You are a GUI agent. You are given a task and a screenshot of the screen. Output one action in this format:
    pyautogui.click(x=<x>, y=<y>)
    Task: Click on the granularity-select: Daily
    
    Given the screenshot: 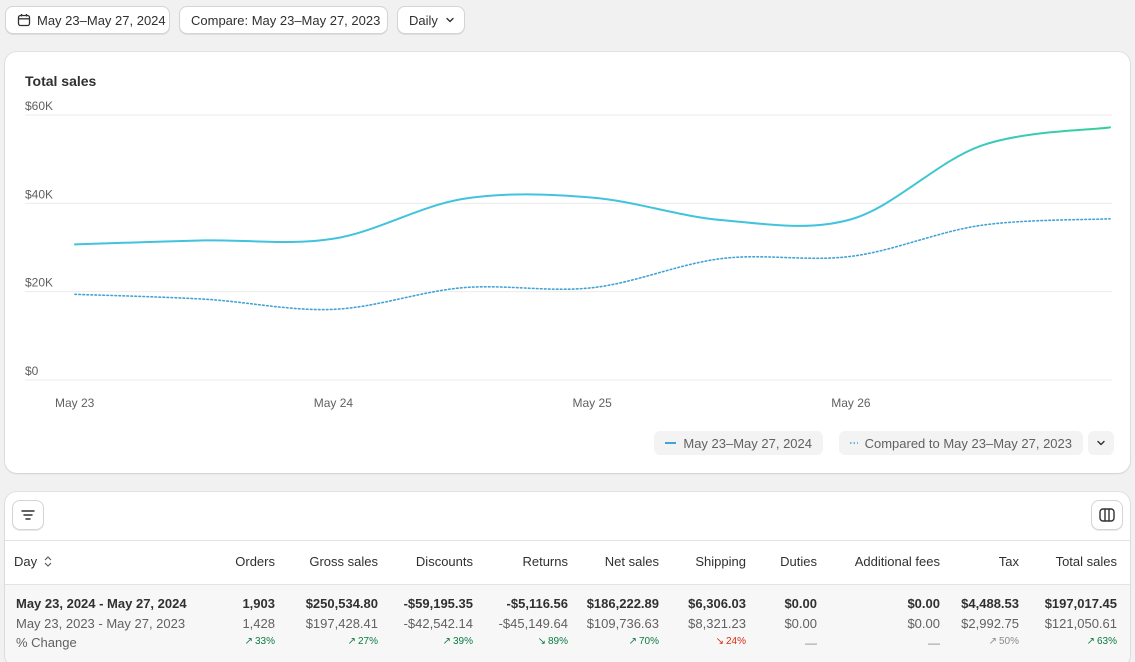 What is the action you would take?
    pyautogui.click(x=431, y=20)
    